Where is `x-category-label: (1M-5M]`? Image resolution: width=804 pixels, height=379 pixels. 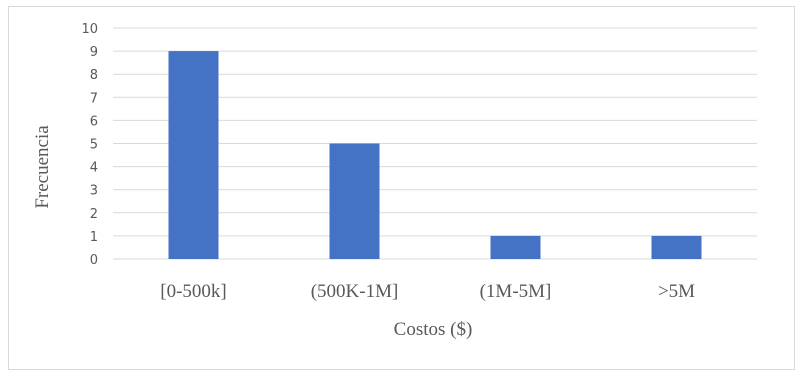
x-category-label: (1M-5M] is located at coordinates (516, 291).